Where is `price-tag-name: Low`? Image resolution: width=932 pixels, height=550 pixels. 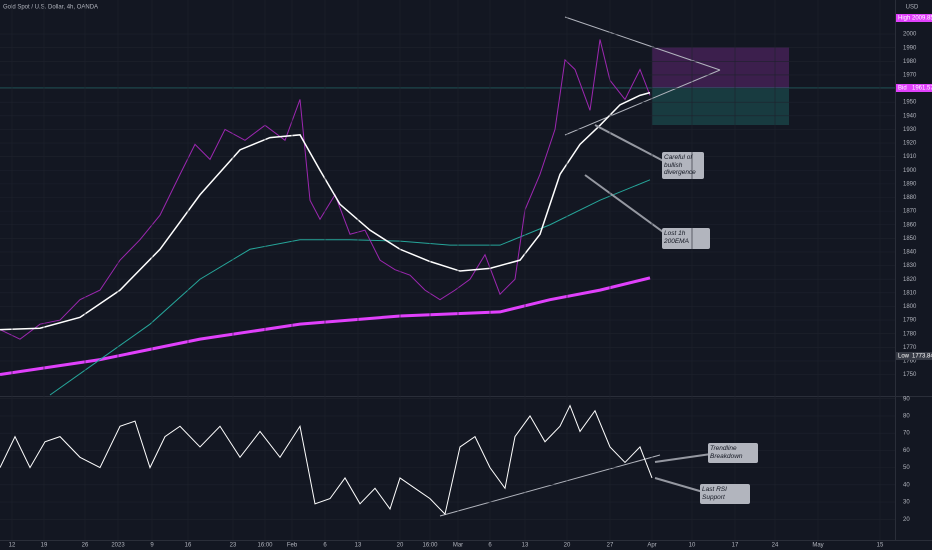
price-tag-name: Low is located at coordinates (904, 357).